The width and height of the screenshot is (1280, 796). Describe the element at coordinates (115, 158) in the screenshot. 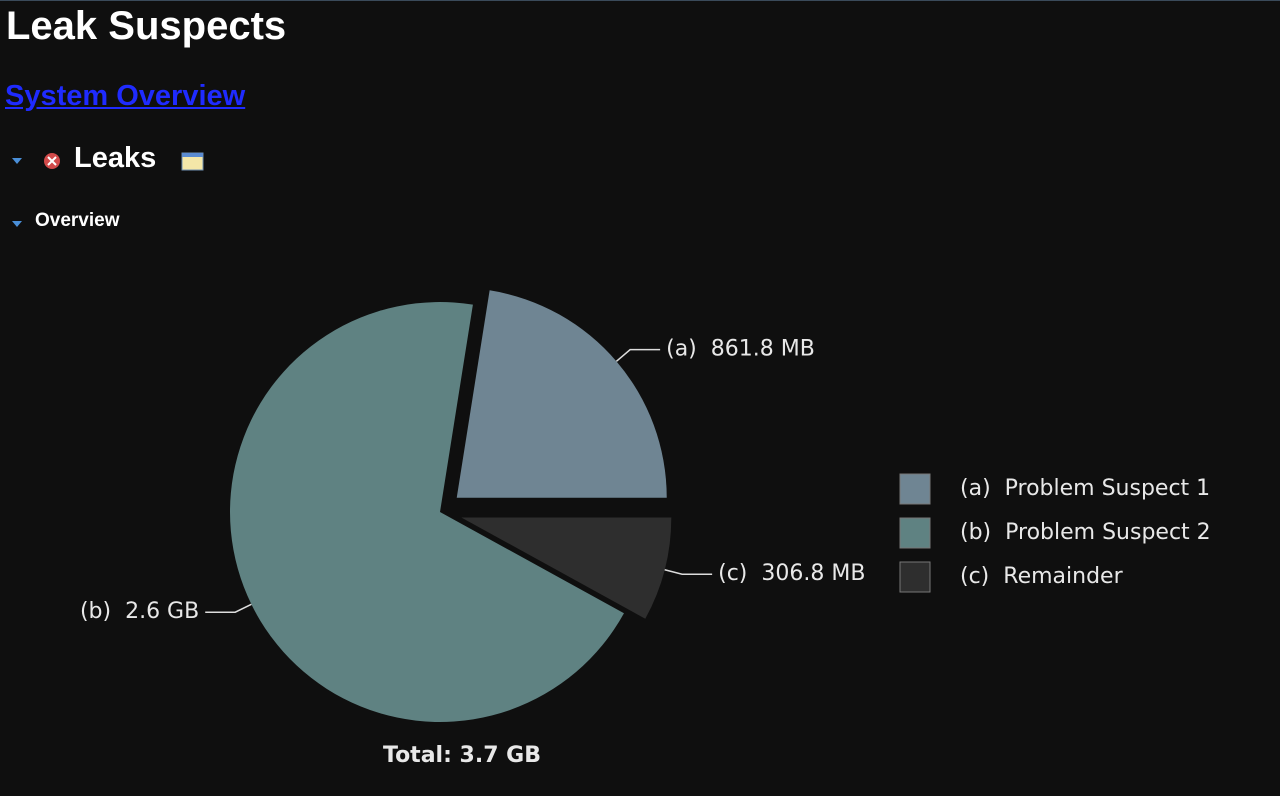

I see `section-title: Leaks` at that location.